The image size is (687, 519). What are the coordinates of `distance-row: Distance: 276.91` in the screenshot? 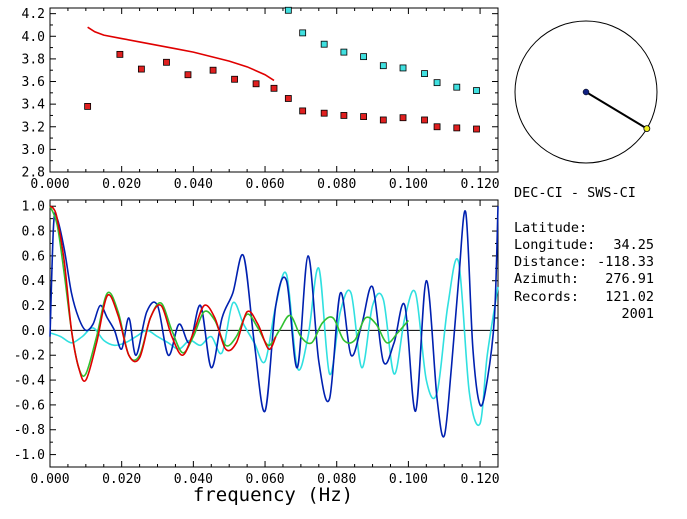 It's located at (599, 262).